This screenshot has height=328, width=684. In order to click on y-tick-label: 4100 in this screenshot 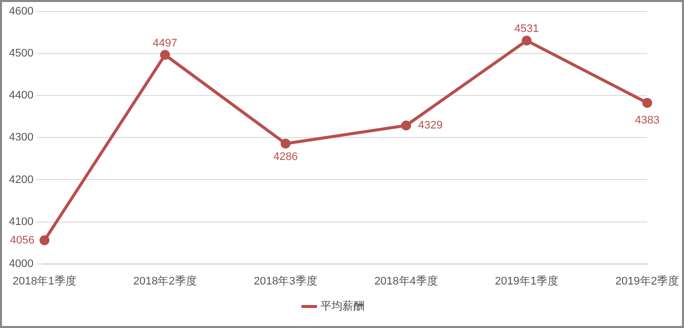, I will do `click(21, 222)`.